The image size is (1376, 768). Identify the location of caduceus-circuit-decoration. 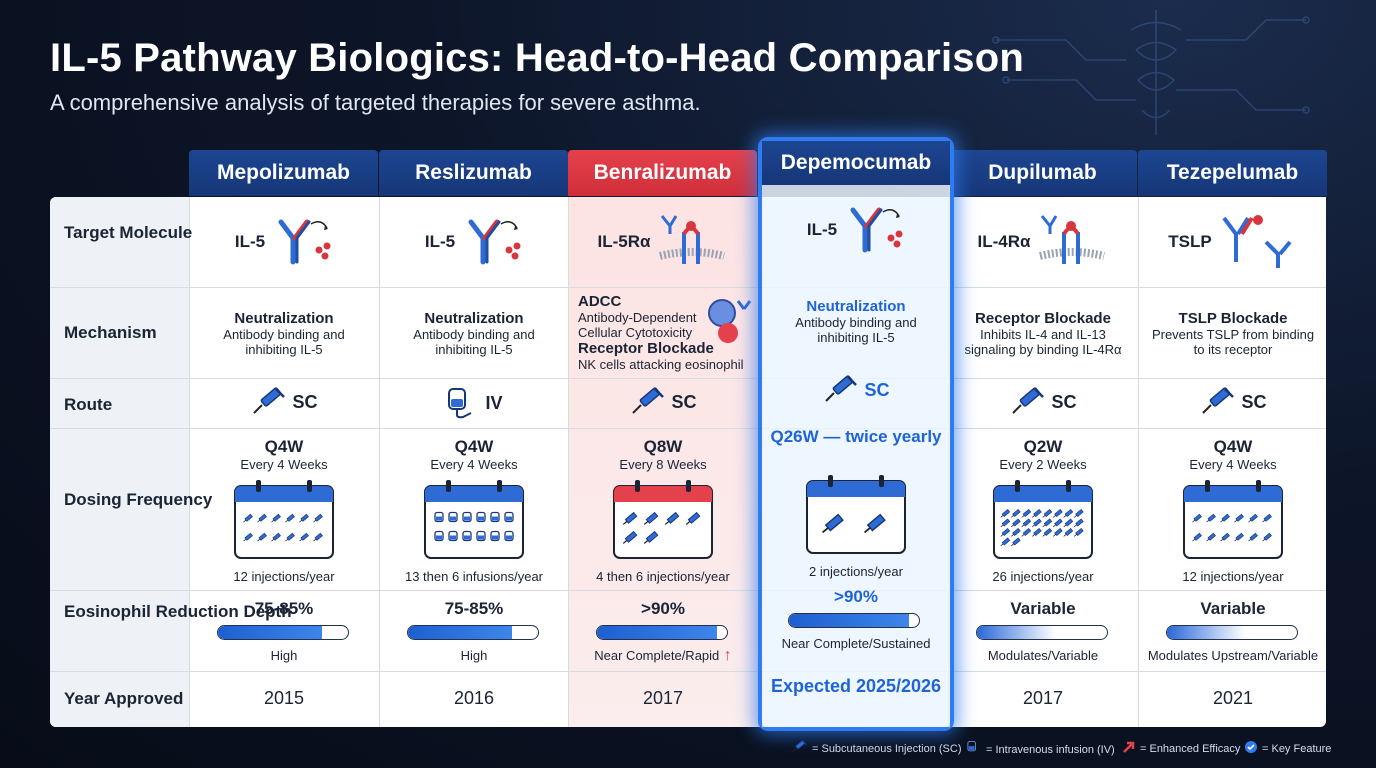
(1151, 72).